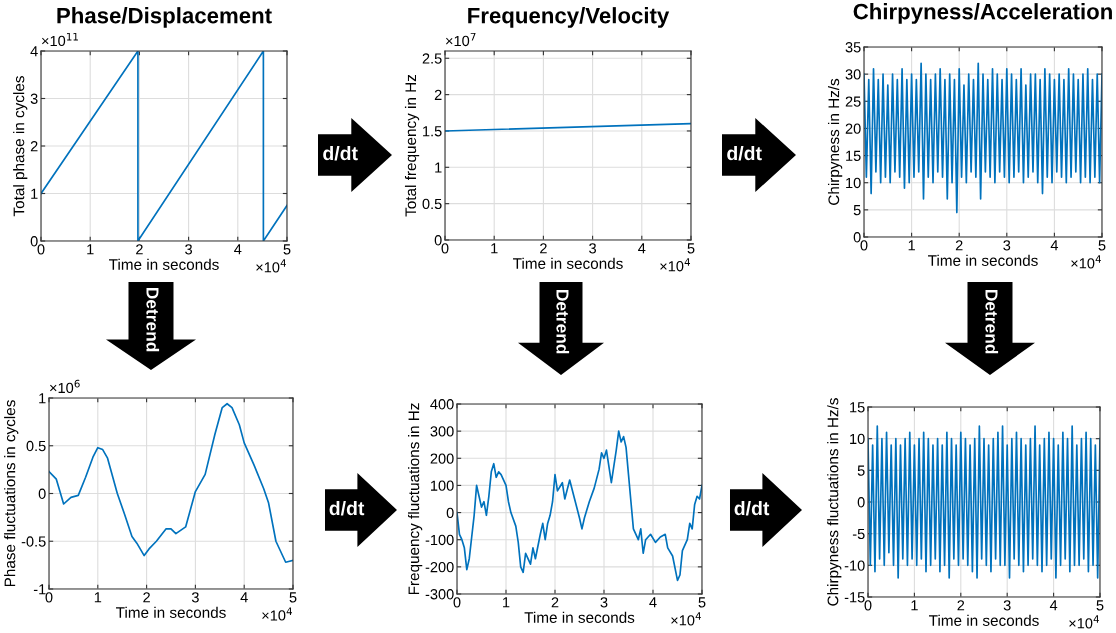 This screenshot has width=1116, height=633. Describe the element at coordinates (853, 128) in the screenshot. I see `y-tick-label: 20` at that location.